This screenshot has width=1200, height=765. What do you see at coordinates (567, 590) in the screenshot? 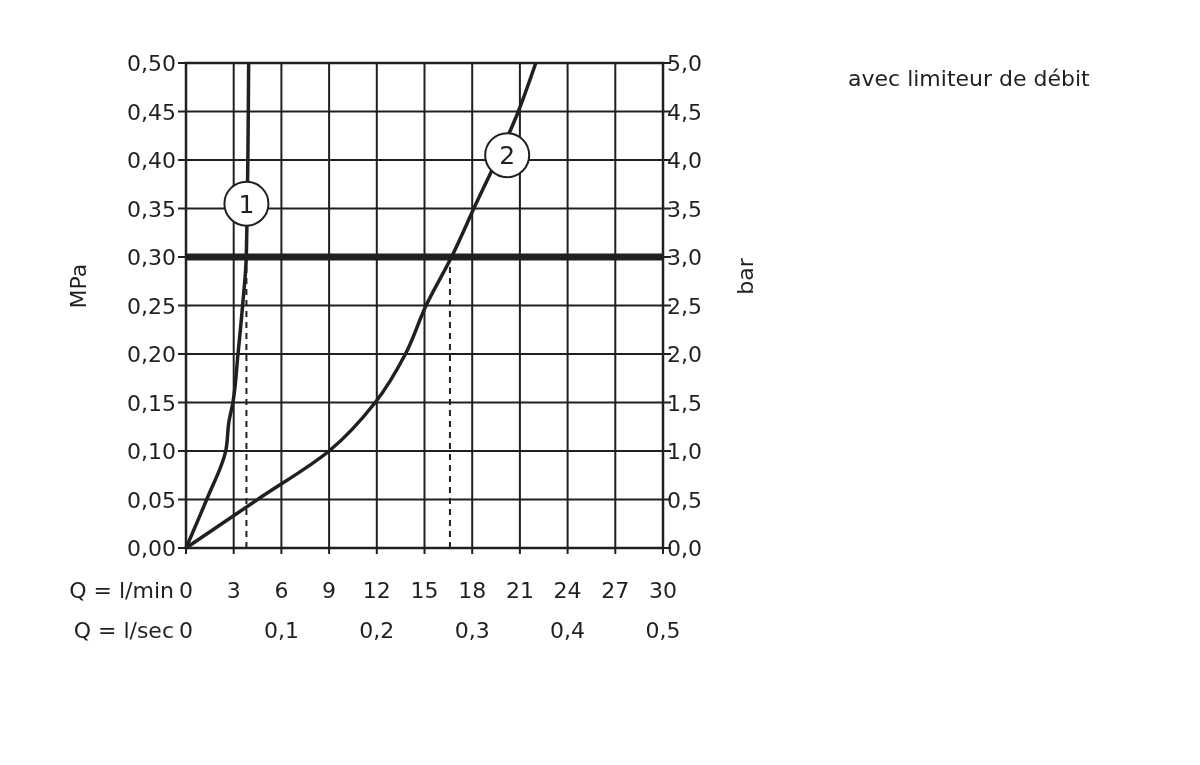
I see `x-tick-label: 24` at bounding box center [567, 590].